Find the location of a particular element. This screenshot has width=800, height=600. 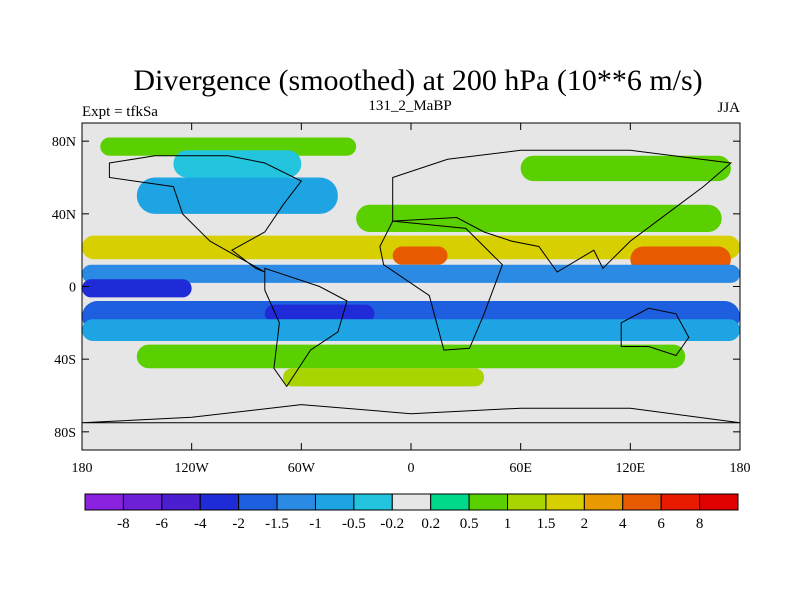

subtitle-right: JJA is located at coordinates (728, 108).